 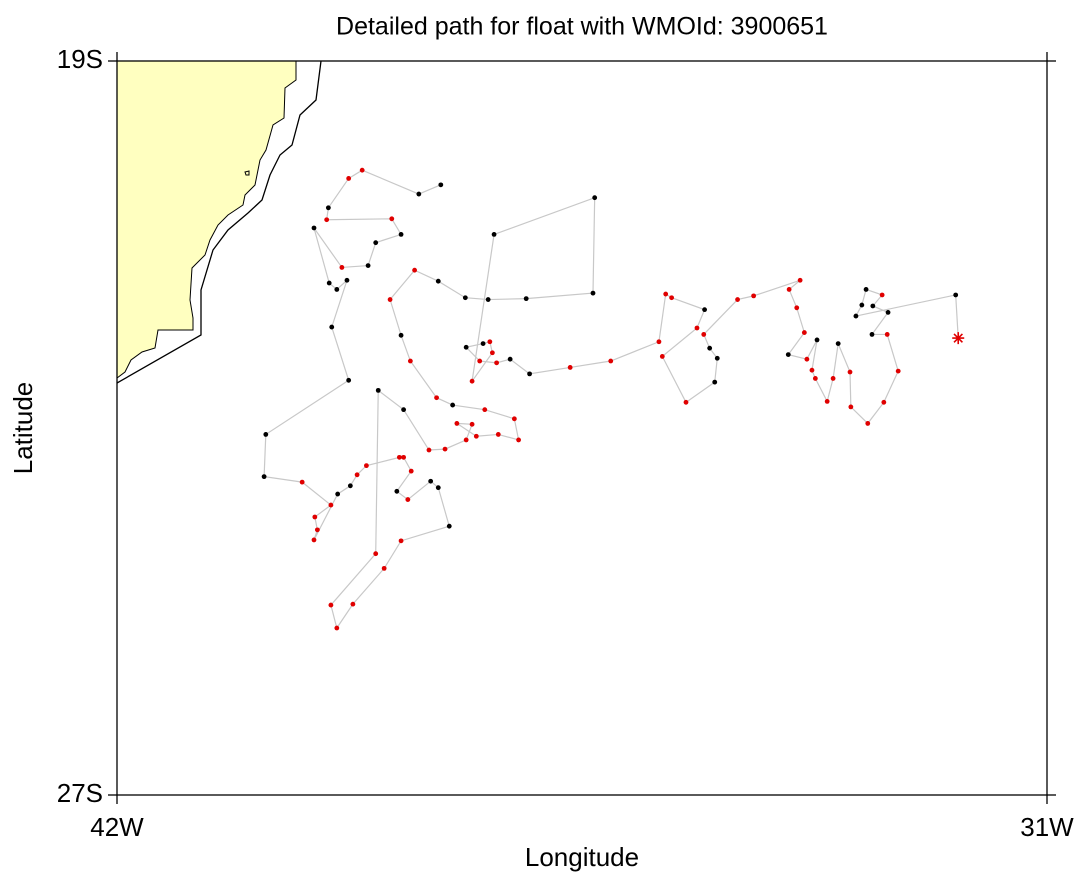 What do you see at coordinates (117, 827) in the screenshot?
I see `x-tick-label: 42W` at bounding box center [117, 827].